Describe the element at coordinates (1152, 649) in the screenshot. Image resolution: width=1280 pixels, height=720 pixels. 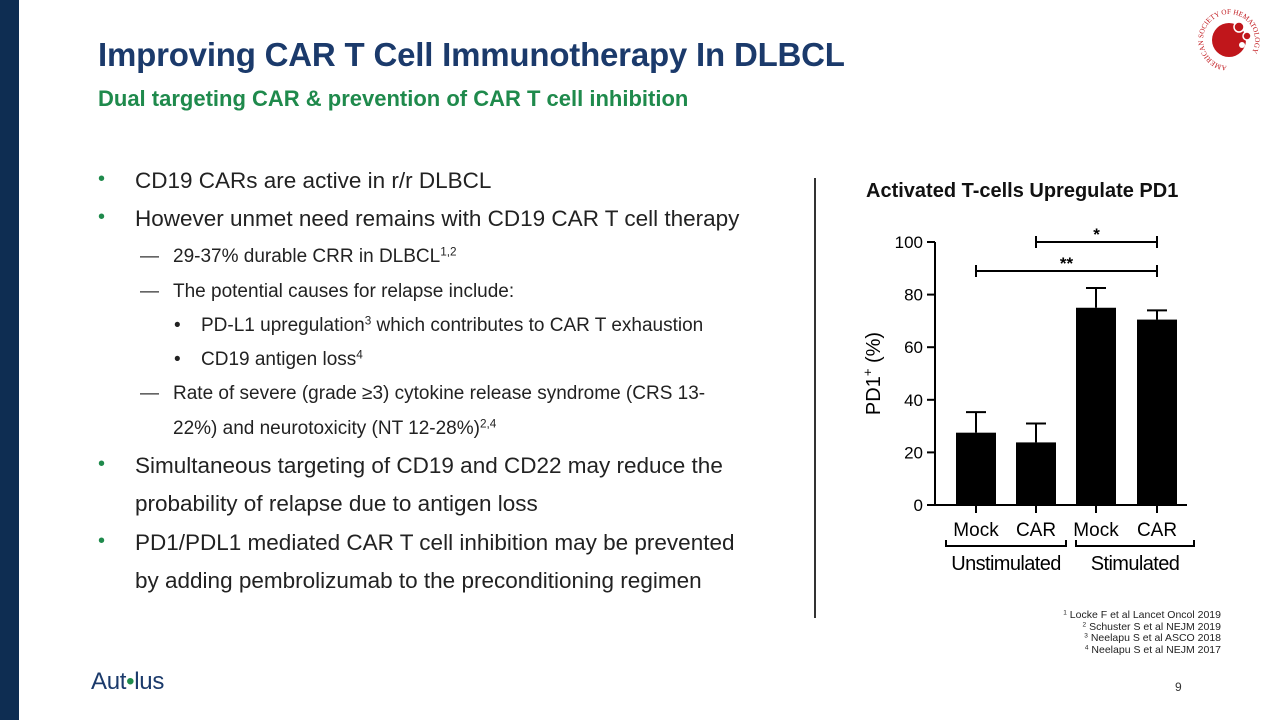
I see `reference-4: 4 Neelapu S et al NEJM 2017` at that location.